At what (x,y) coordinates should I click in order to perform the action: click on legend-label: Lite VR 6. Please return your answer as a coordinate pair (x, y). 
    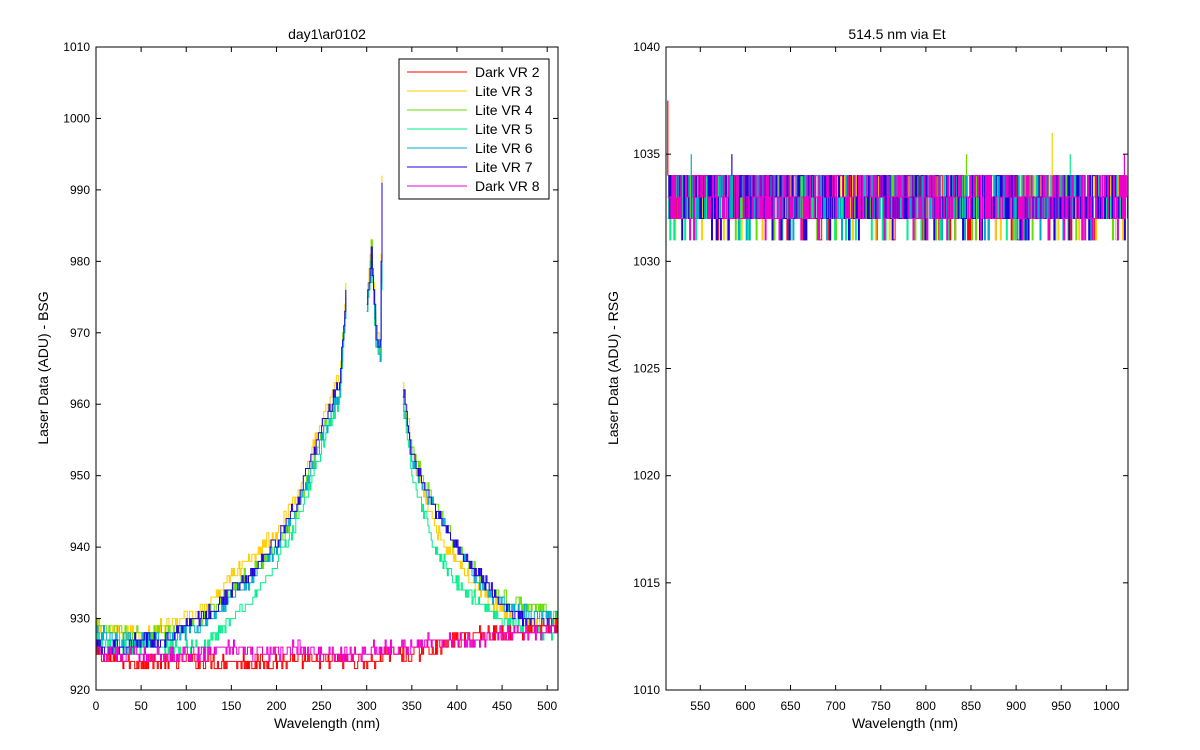
    Looking at the image, I should click on (504, 148).